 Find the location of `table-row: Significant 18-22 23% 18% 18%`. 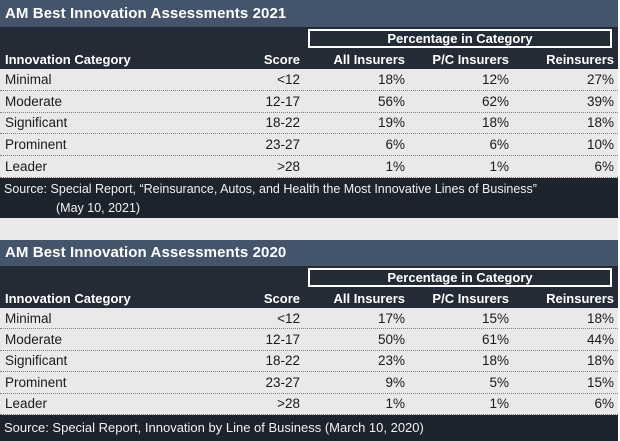

table-row: Significant 18-22 23% 18% 18% is located at coordinates (309, 361).